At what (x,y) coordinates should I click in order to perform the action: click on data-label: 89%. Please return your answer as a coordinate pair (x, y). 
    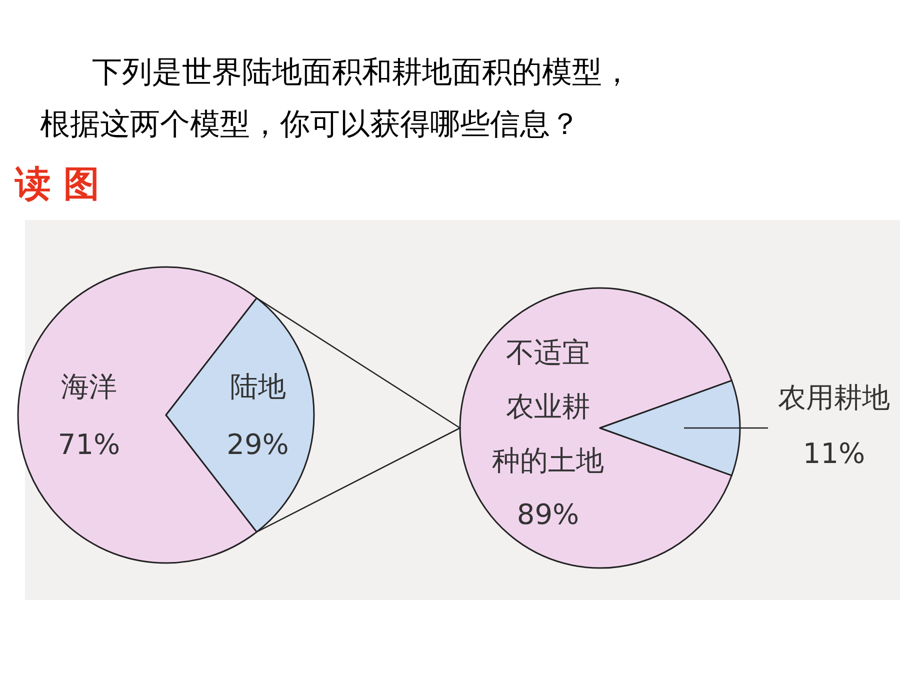
    Looking at the image, I should click on (548, 514).